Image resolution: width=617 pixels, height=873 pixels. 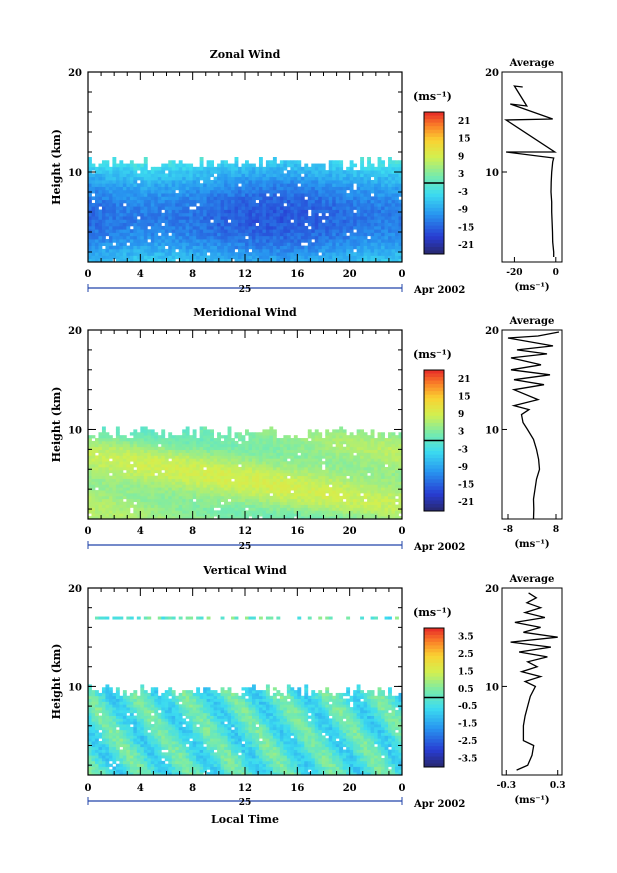 What do you see at coordinates (434, 227) in the screenshot?
I see `colorbar-segment` at bounding box center [434, 227].